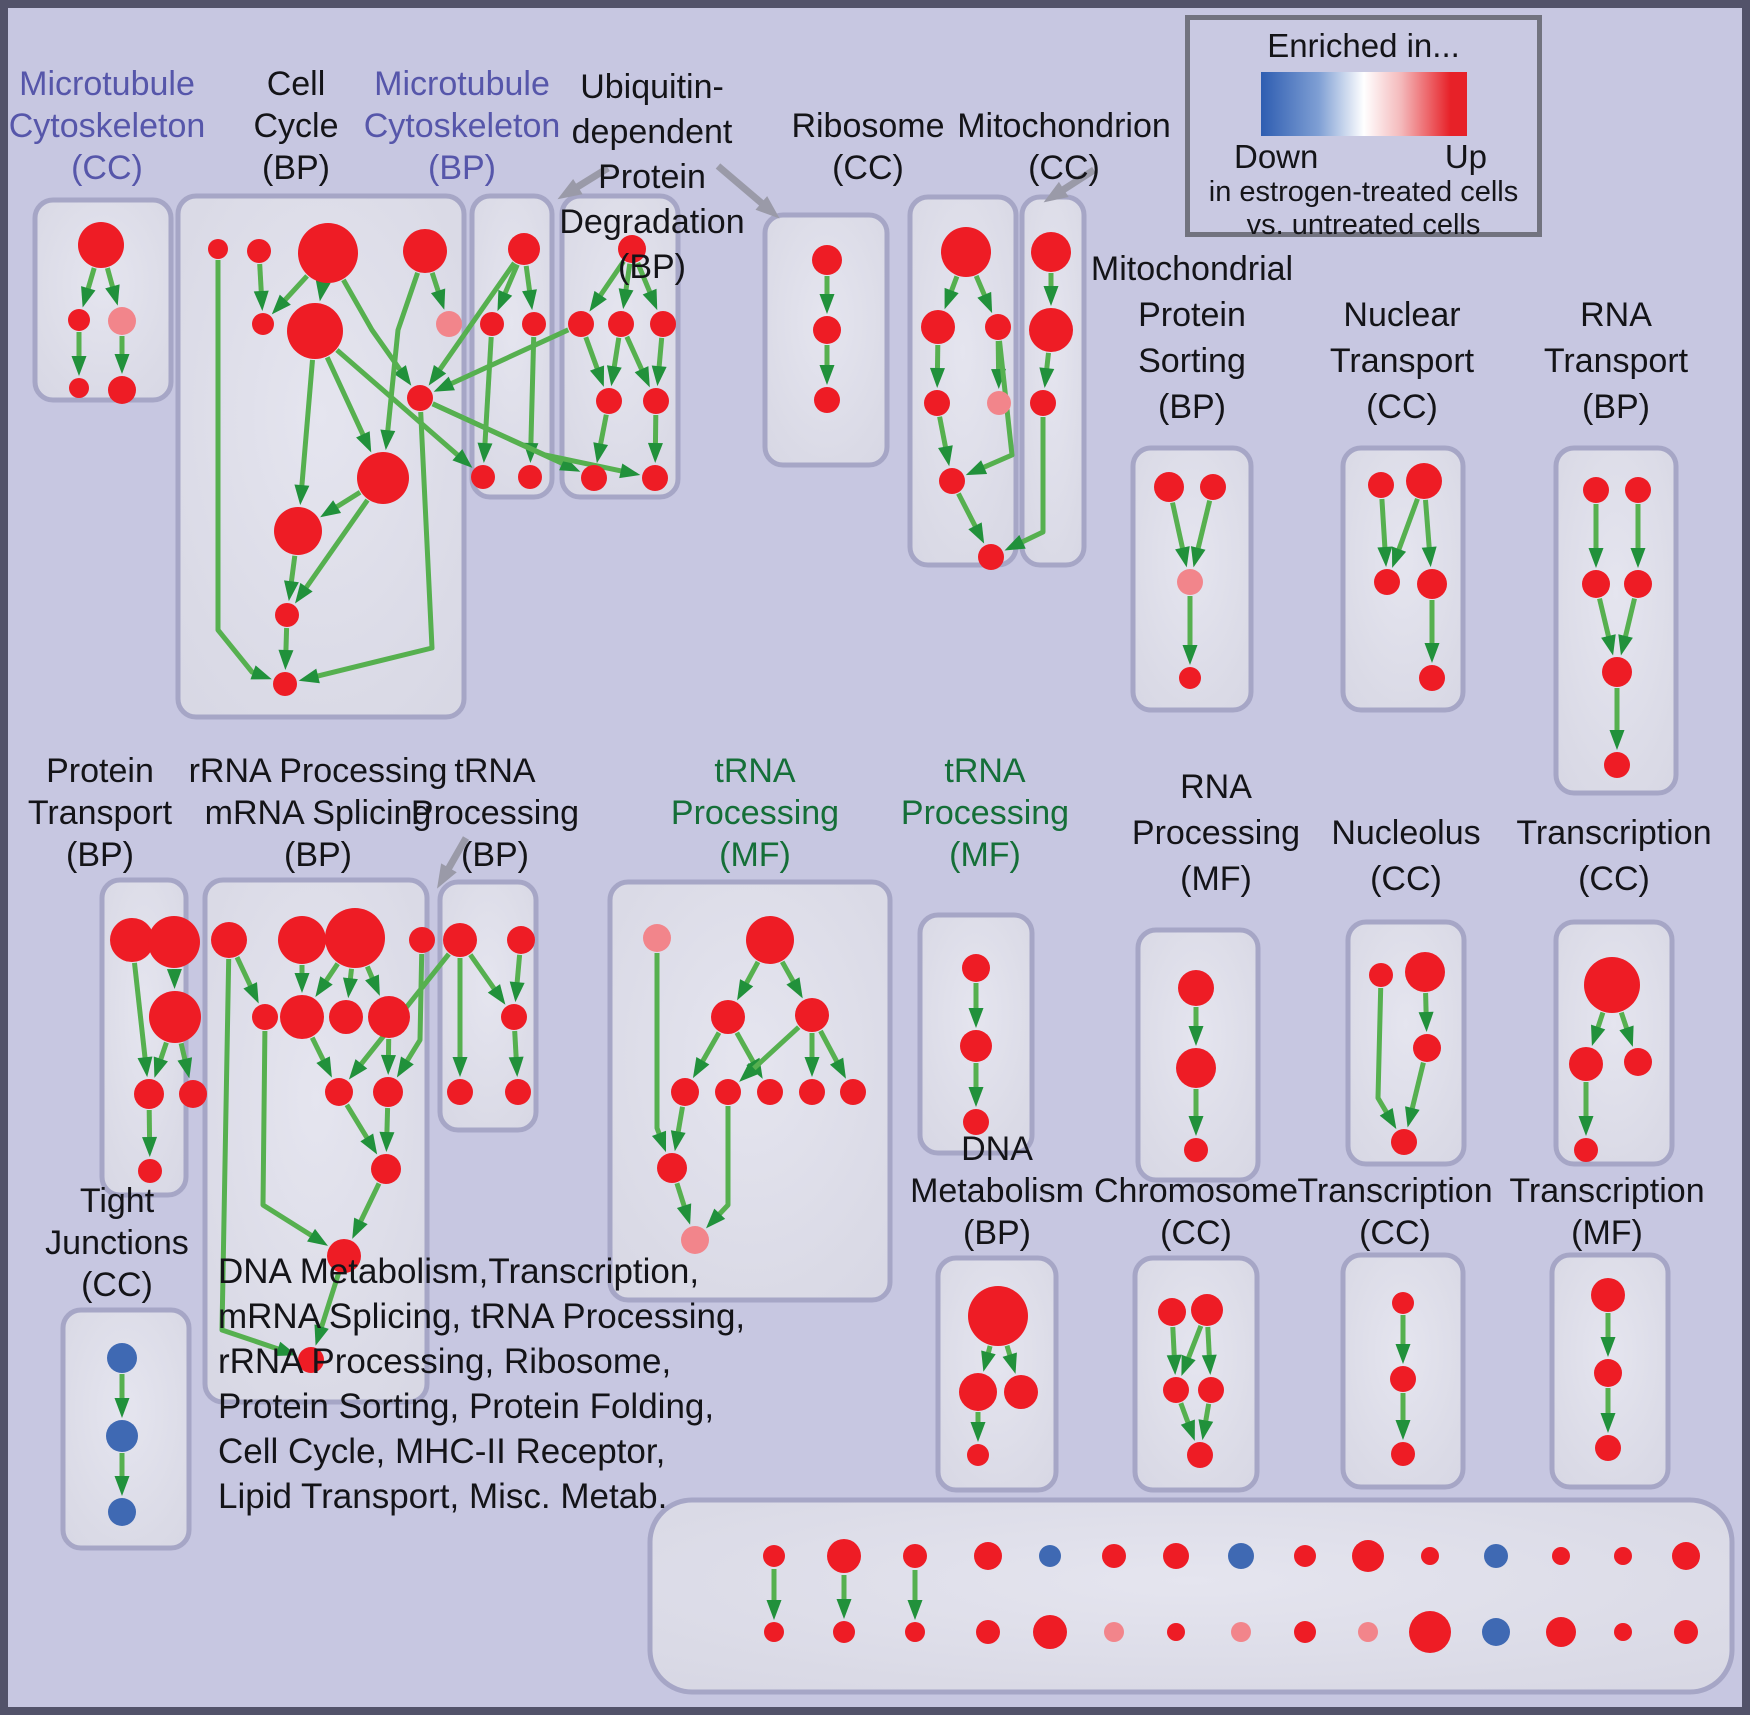  Describe the element at coordinates (459, 1271) in the screenshot. I see `summary-line: DNA Metabolism,Transcription,` at that location.